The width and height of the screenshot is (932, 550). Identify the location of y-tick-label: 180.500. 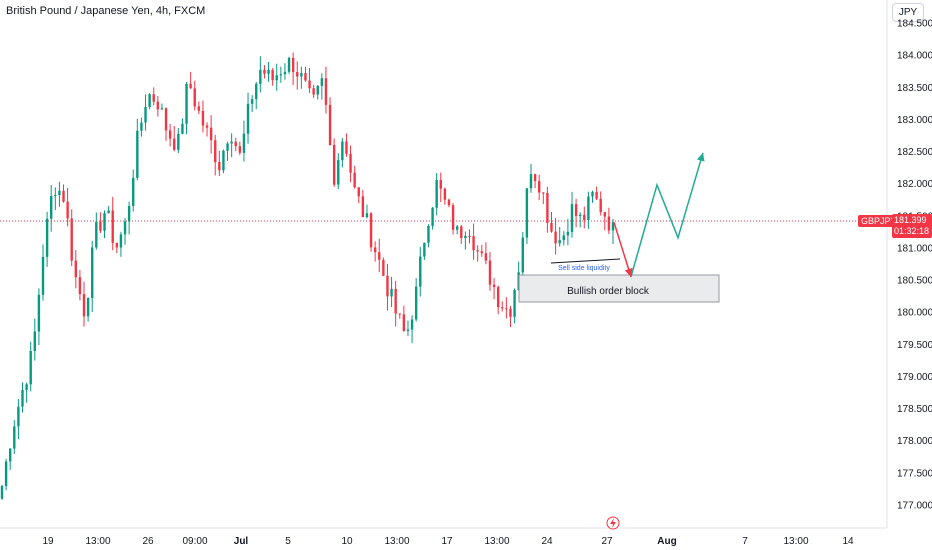
(914, 281).